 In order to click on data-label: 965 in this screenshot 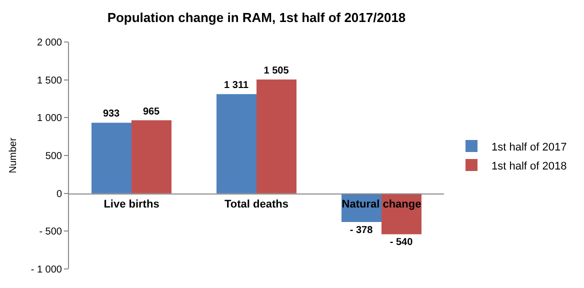, I will do `click(151, 112)`.